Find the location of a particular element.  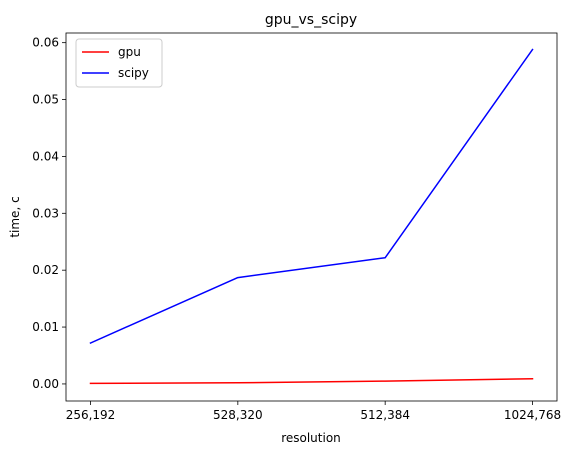

legend-label-gpu: gpu is located at coordinates (129, 52).